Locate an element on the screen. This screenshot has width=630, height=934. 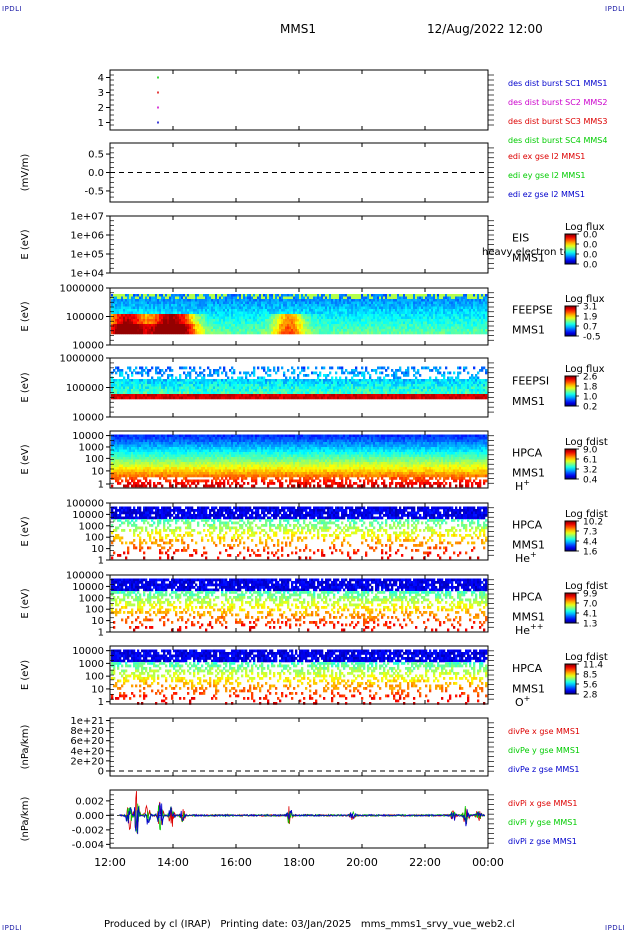
colorbar-tick-label: 11.4 is located at coordinates (593, 666).